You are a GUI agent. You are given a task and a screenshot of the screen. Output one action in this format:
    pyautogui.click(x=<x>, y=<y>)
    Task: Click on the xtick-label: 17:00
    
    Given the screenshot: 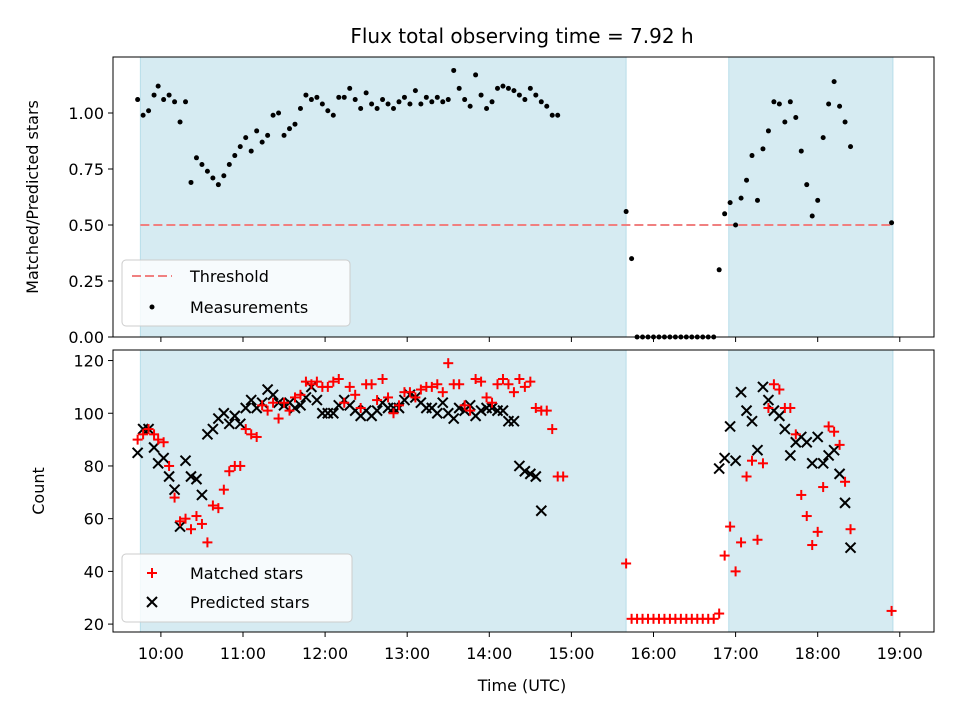 What is the action you would take?
    pyautogui.click(x=736, y=653)
    